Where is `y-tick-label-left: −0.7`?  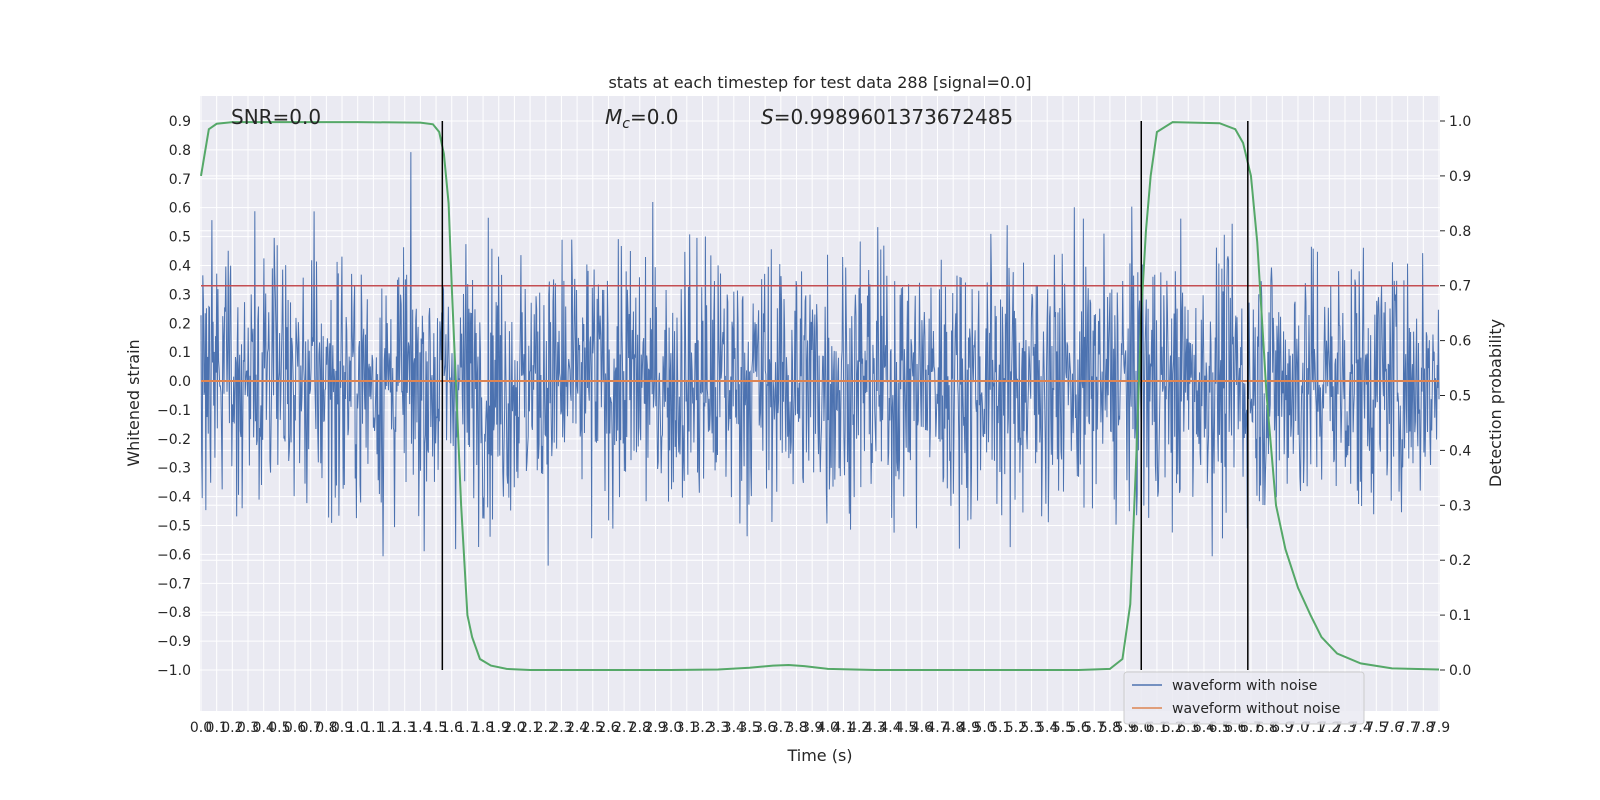
y-tick-label-left: −0.7 is located at coordinates (174, 584).